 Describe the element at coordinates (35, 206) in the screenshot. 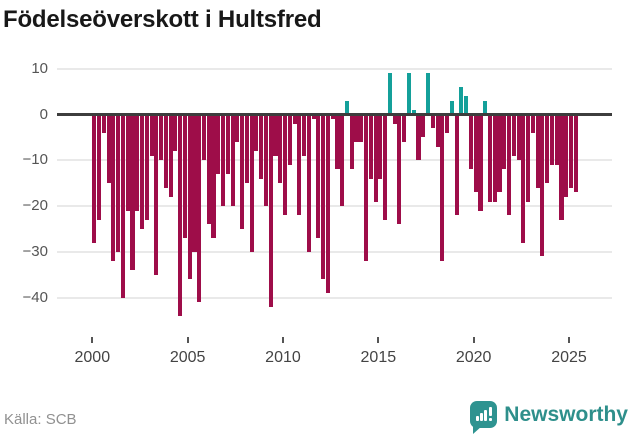

I see `y-tick-label: −20` at that location.